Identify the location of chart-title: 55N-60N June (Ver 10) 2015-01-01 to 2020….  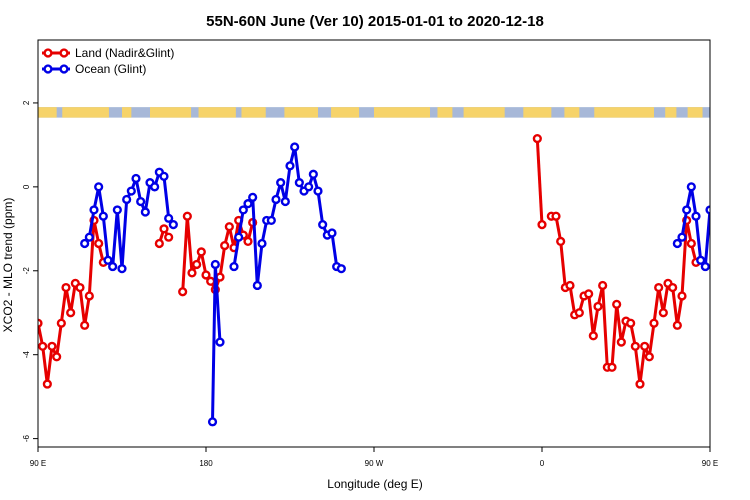
(375, 21).